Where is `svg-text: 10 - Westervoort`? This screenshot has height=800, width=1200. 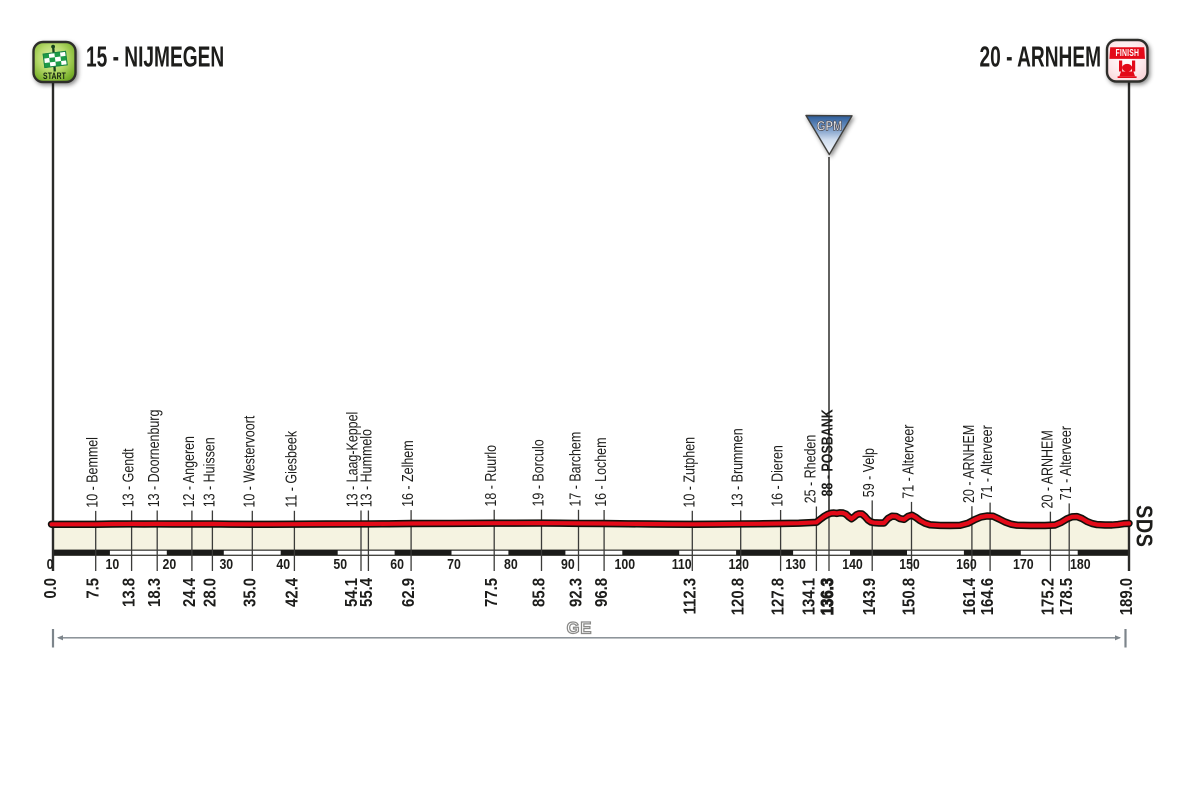 svg-text: 10 - Westervoort is located at coordinates (250, 462).